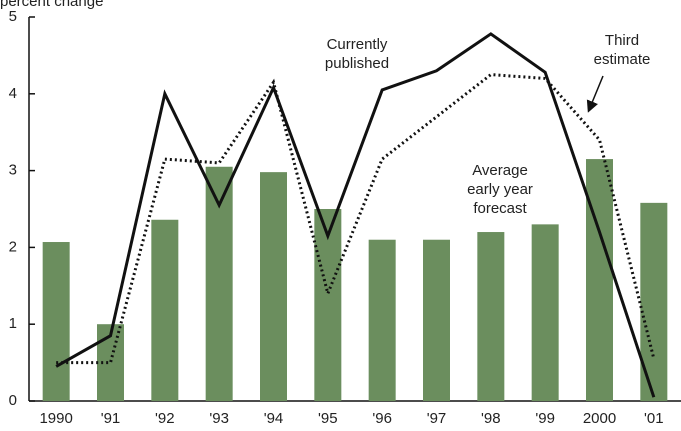 This screenshot has width=681, height=431. I want to click on annotation-arrow, so click(595, 94).